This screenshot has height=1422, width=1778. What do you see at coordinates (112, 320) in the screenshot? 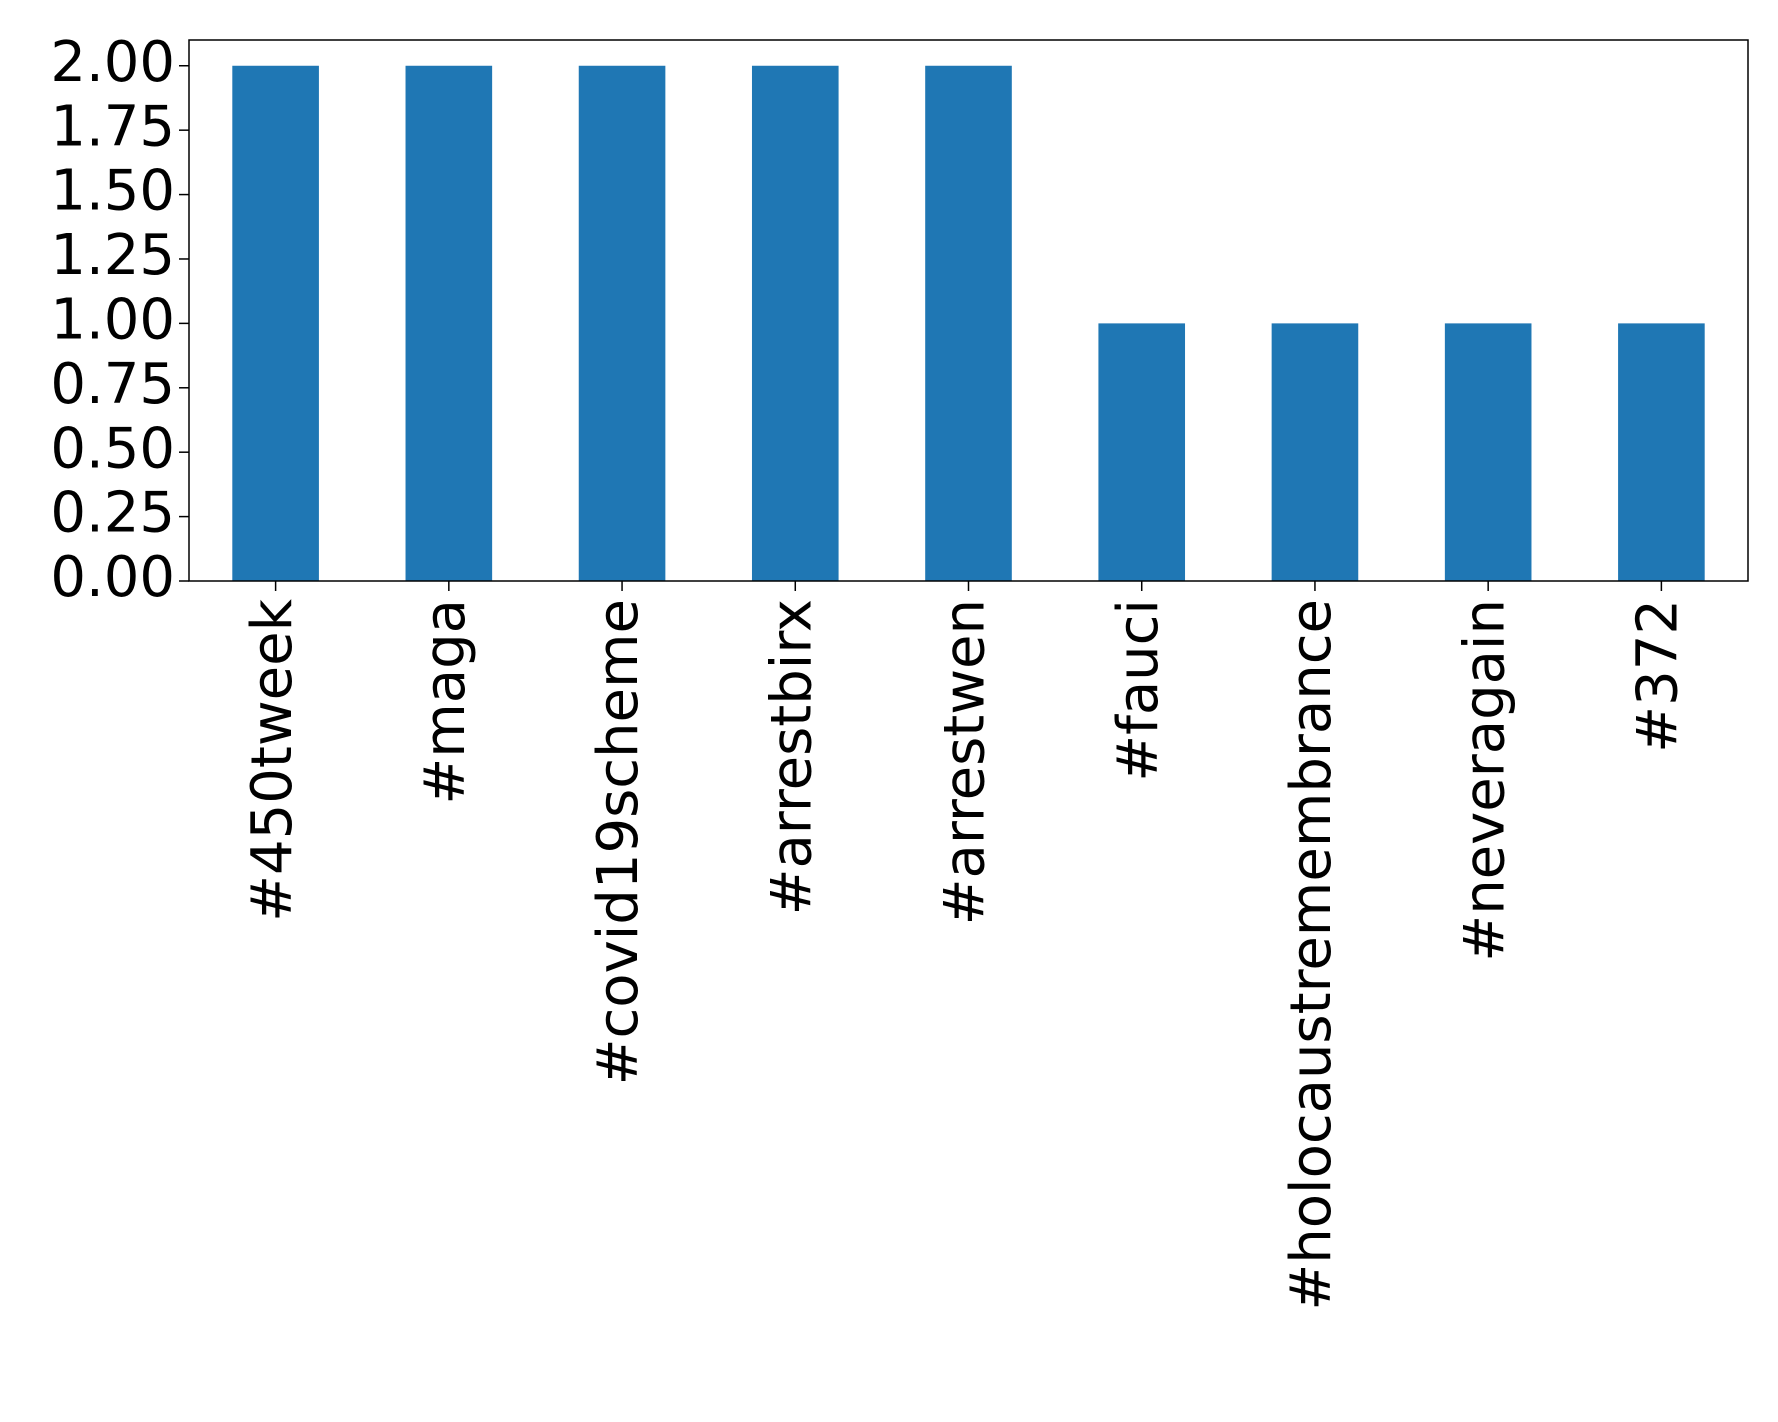
I see `y-tick-label: 1.00` at bounding box center [112, 320].